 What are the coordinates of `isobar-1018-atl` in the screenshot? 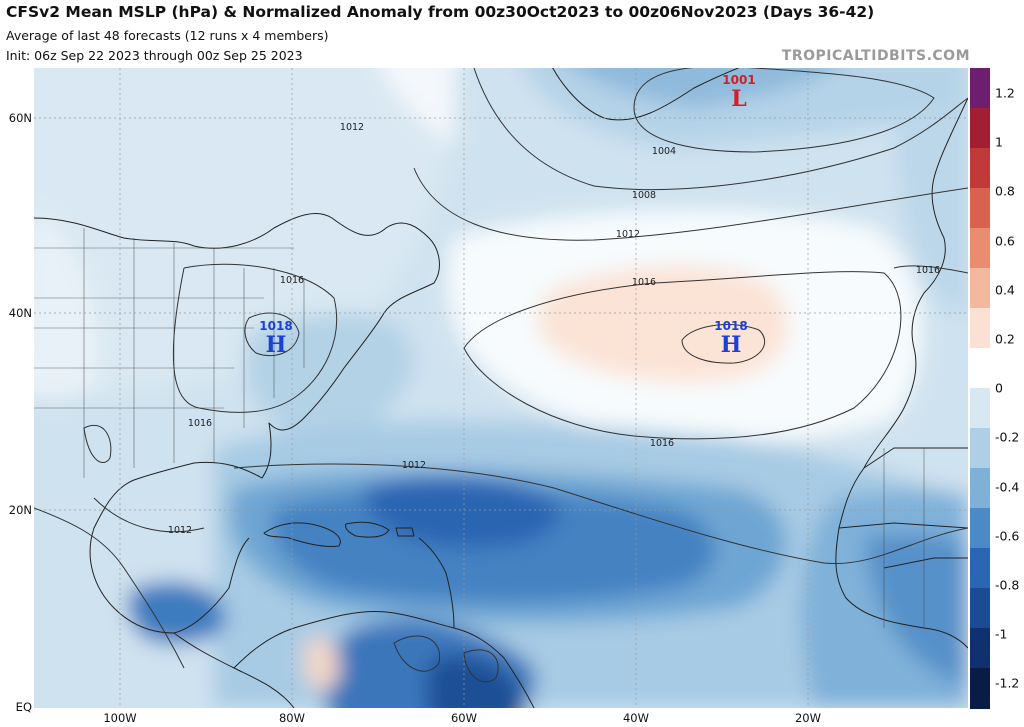 It's located at (723, 344).